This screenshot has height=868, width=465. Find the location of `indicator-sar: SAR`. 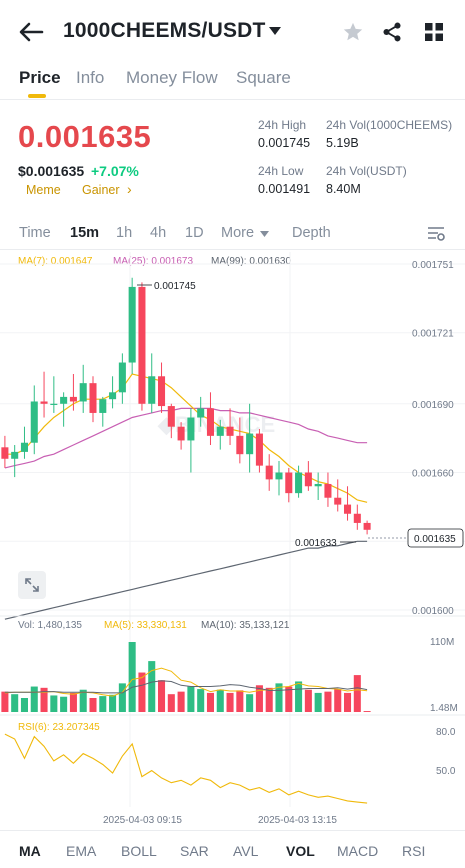

indicator-sar: SAR is located at coordinates (194, 851).